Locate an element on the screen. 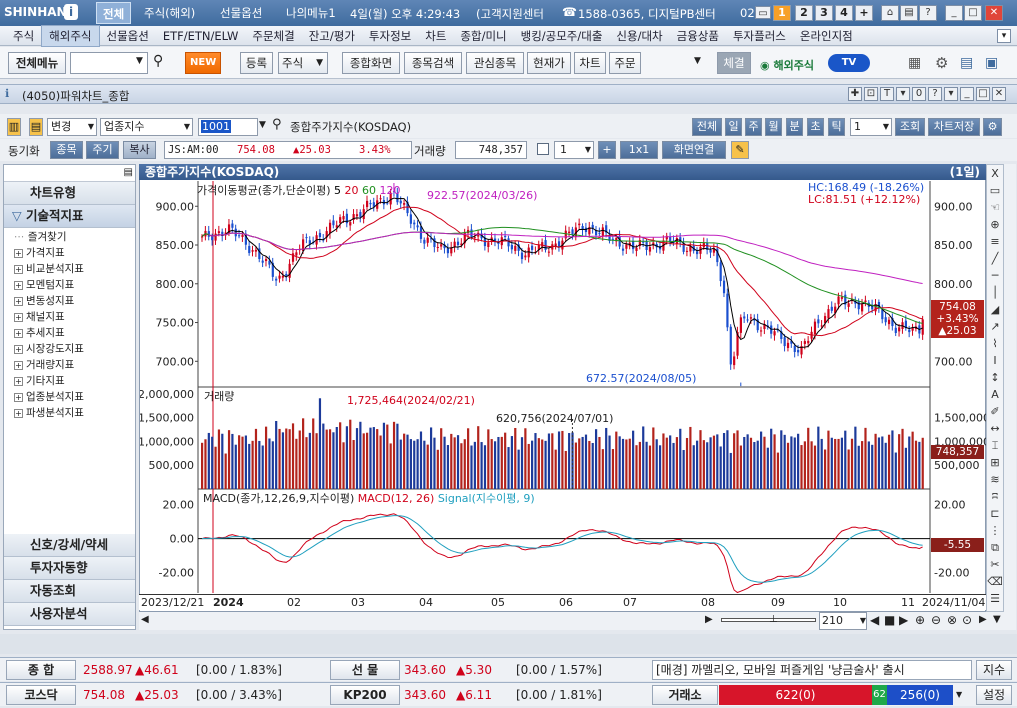 This screenshot has height=708, width=1017. change-select: 변경 ▼ is located at coordinates (72, 127).